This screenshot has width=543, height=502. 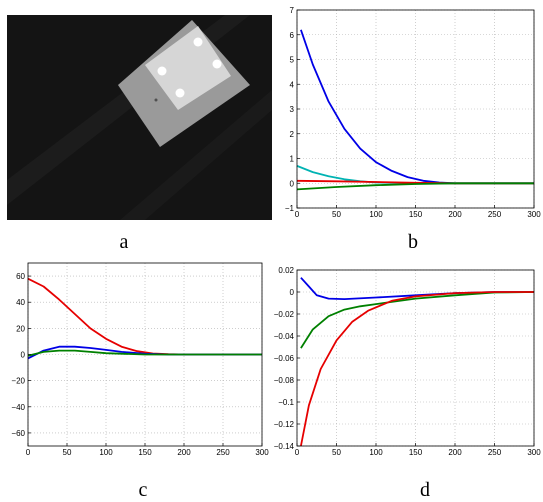 What do you see at coordinates (292, 134) in the screenshot?
I see `y-tick-label: 2` at bounding box center [292, 134].